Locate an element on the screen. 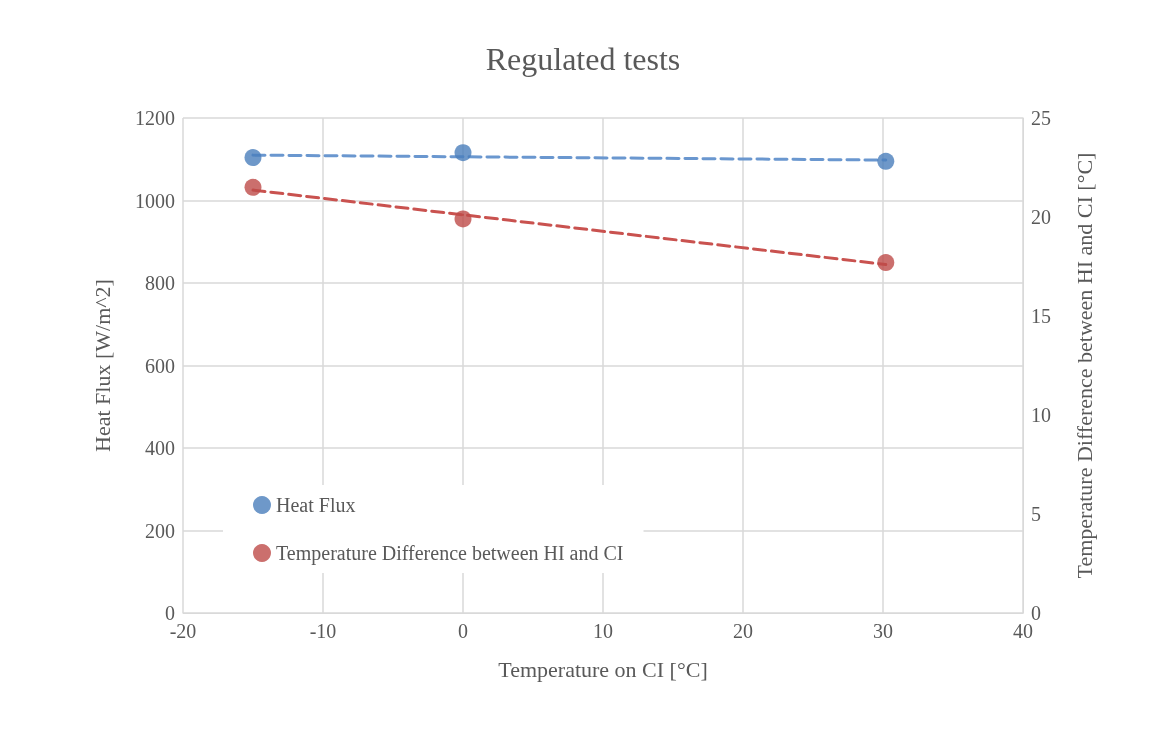 The width and height of the screenshot is (1168, 740). x-tick-label: 10 is located at coordinates (603, 631).